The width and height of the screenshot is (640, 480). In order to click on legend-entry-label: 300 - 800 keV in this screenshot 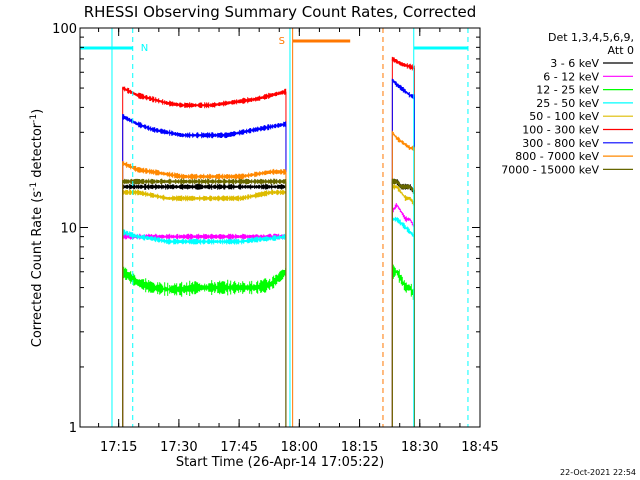, I will do `click(560, 143)`.